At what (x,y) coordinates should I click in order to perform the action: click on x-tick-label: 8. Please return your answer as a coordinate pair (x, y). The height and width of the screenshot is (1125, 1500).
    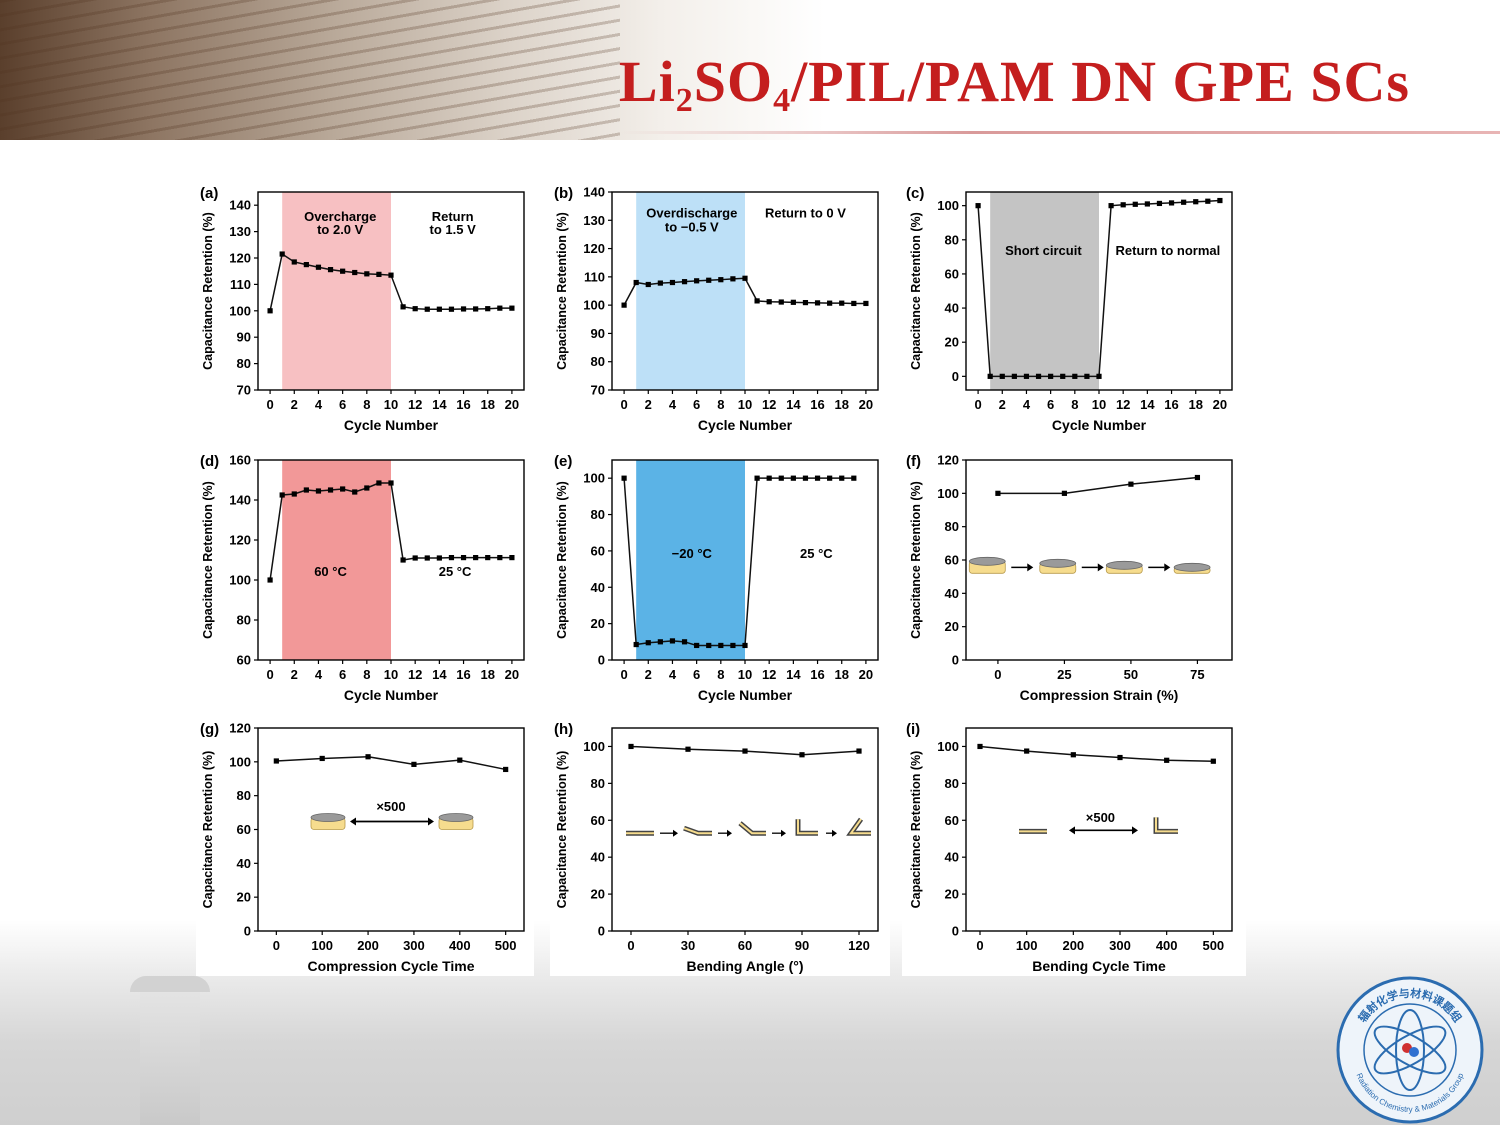
    Looking at the image, I should click on (720, 404).